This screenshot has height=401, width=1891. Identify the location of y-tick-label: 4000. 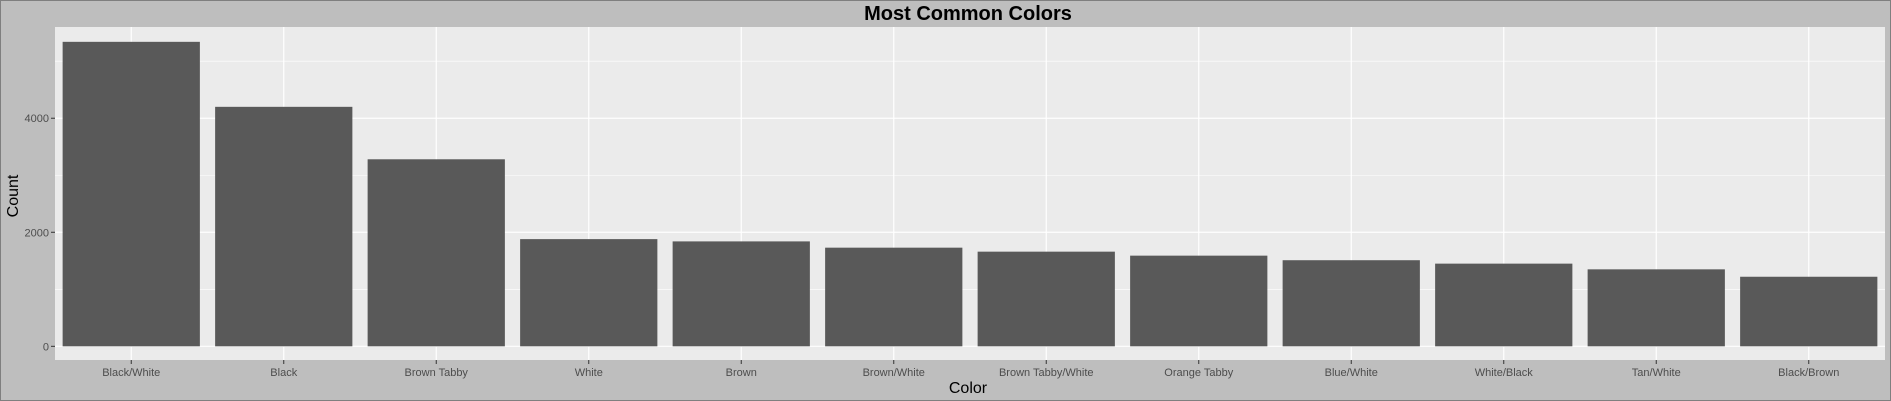
(37, 119).